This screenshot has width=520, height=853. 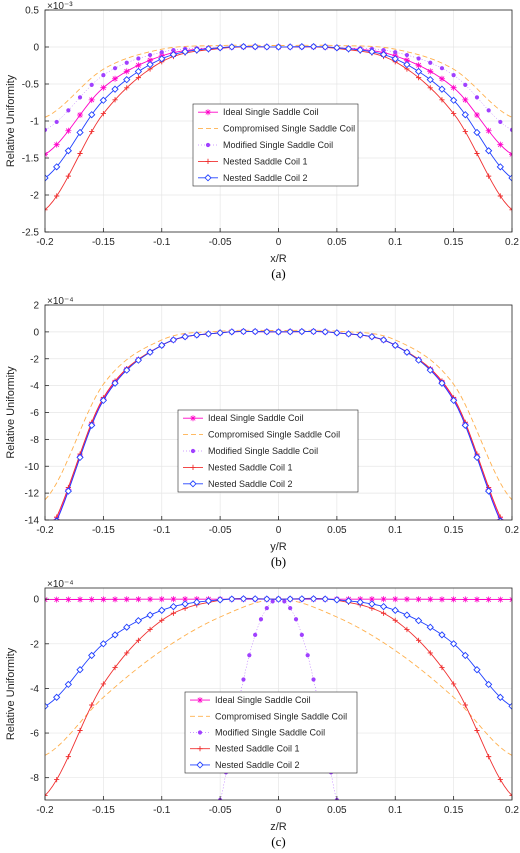 I want to click on chart-1-legend-label-1: Ideal Single Saddle Coil, so click(x=271, y=112).